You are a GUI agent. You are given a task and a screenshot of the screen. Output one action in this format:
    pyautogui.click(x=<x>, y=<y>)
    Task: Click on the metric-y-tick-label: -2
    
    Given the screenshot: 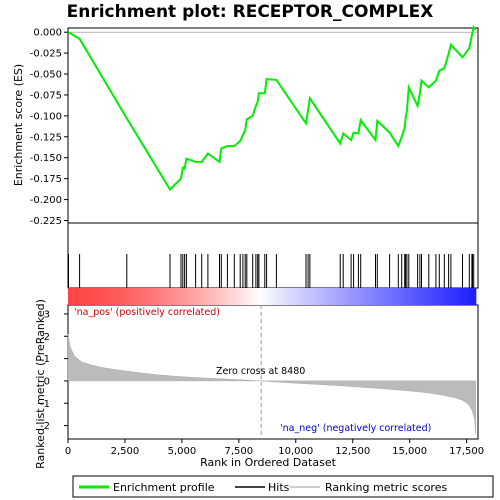 What is the action you would take?
    pyautogui.click(x=45, y=426)
    